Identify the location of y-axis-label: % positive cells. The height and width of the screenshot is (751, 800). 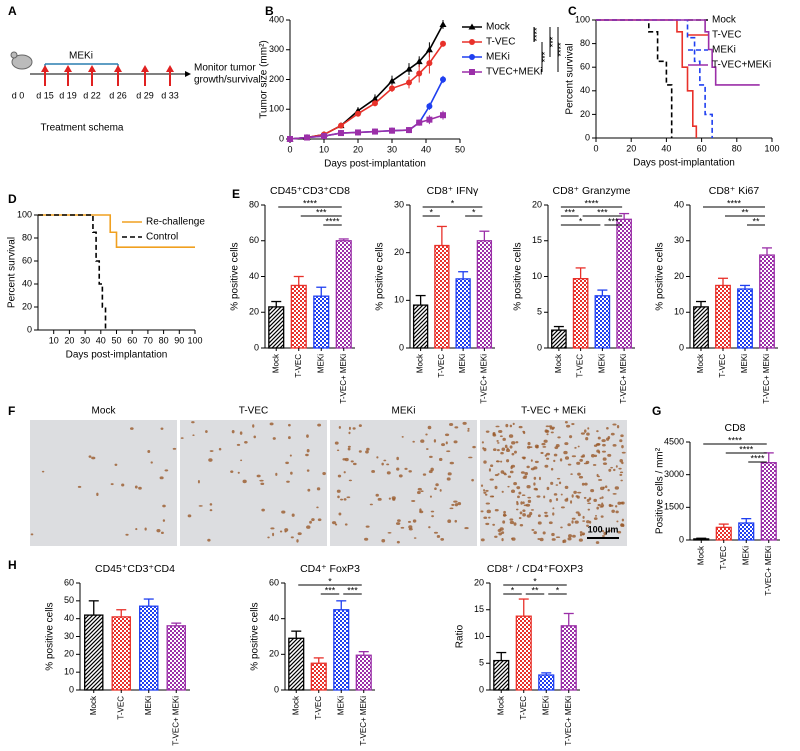
(660, 276).